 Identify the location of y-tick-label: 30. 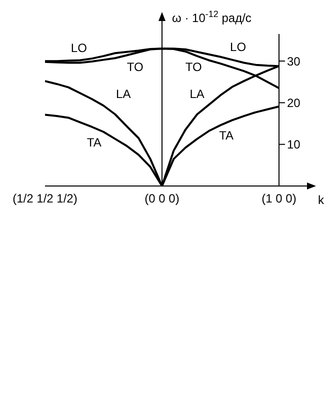
(294, 61).